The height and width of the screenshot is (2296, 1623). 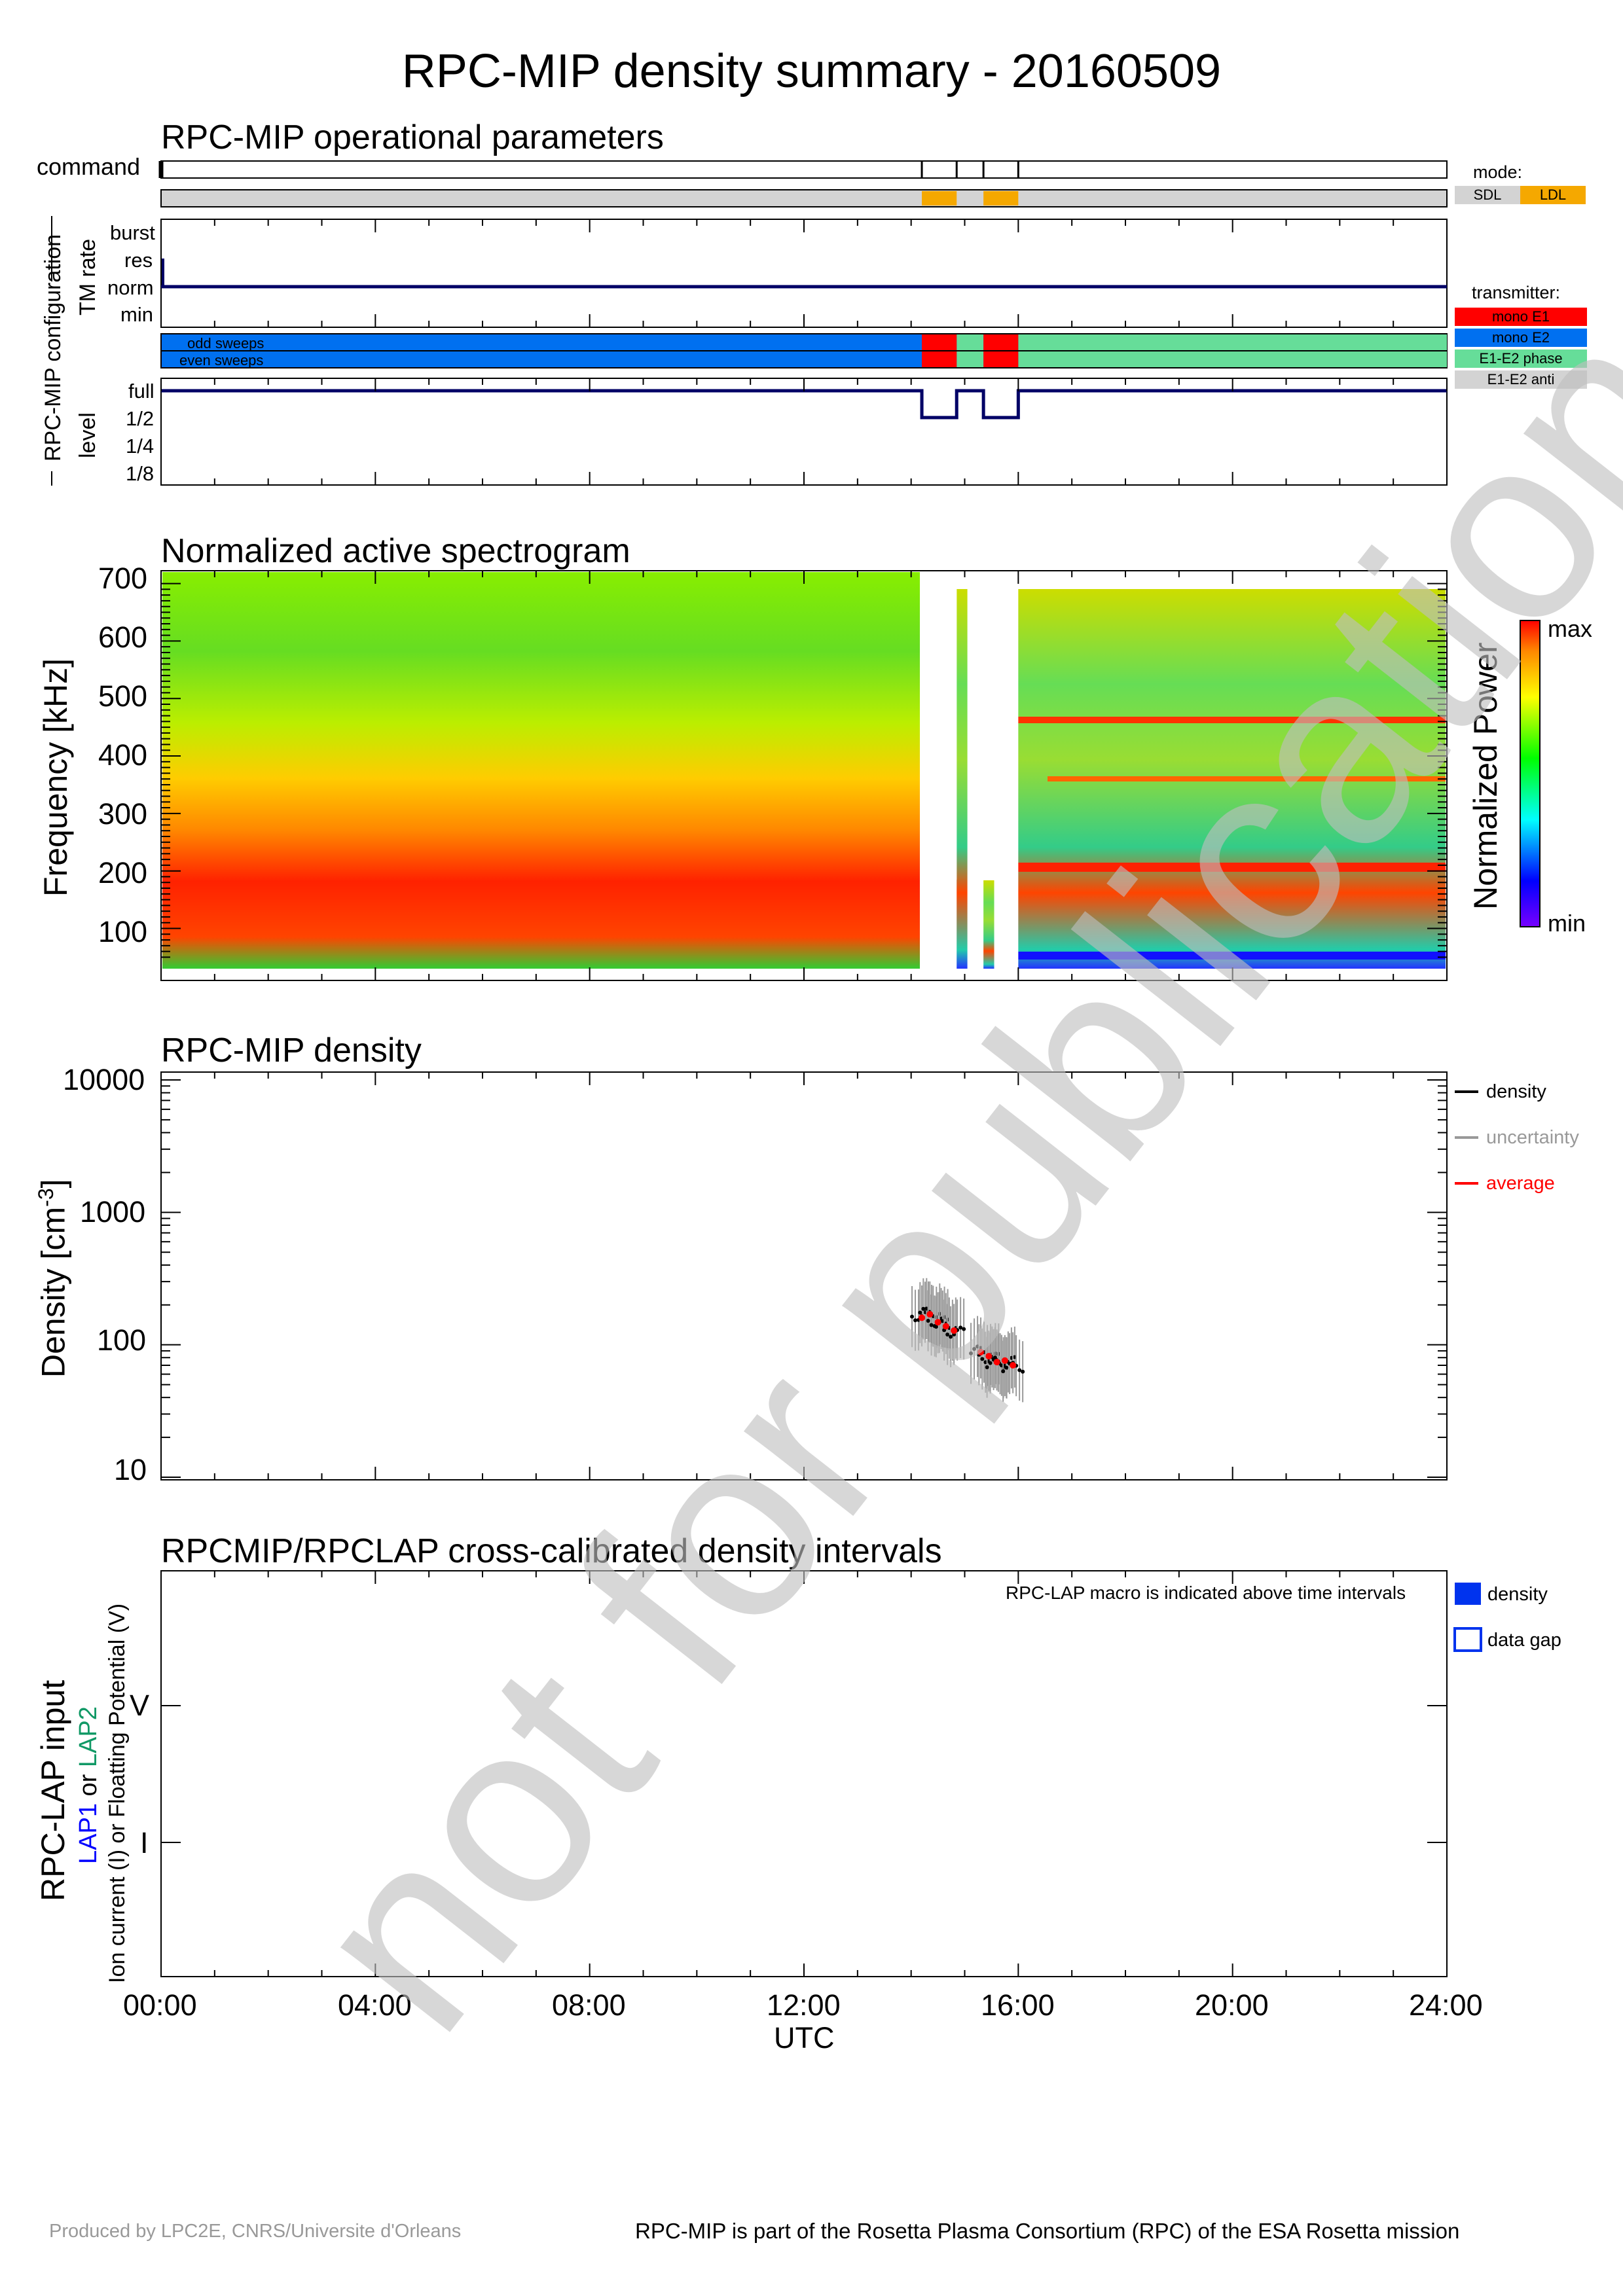 What do you see at coordinates (1446, 2005) in the screenshot?
I see `x-tick-2400: 24:00` at bounding box center [1446, 2005].